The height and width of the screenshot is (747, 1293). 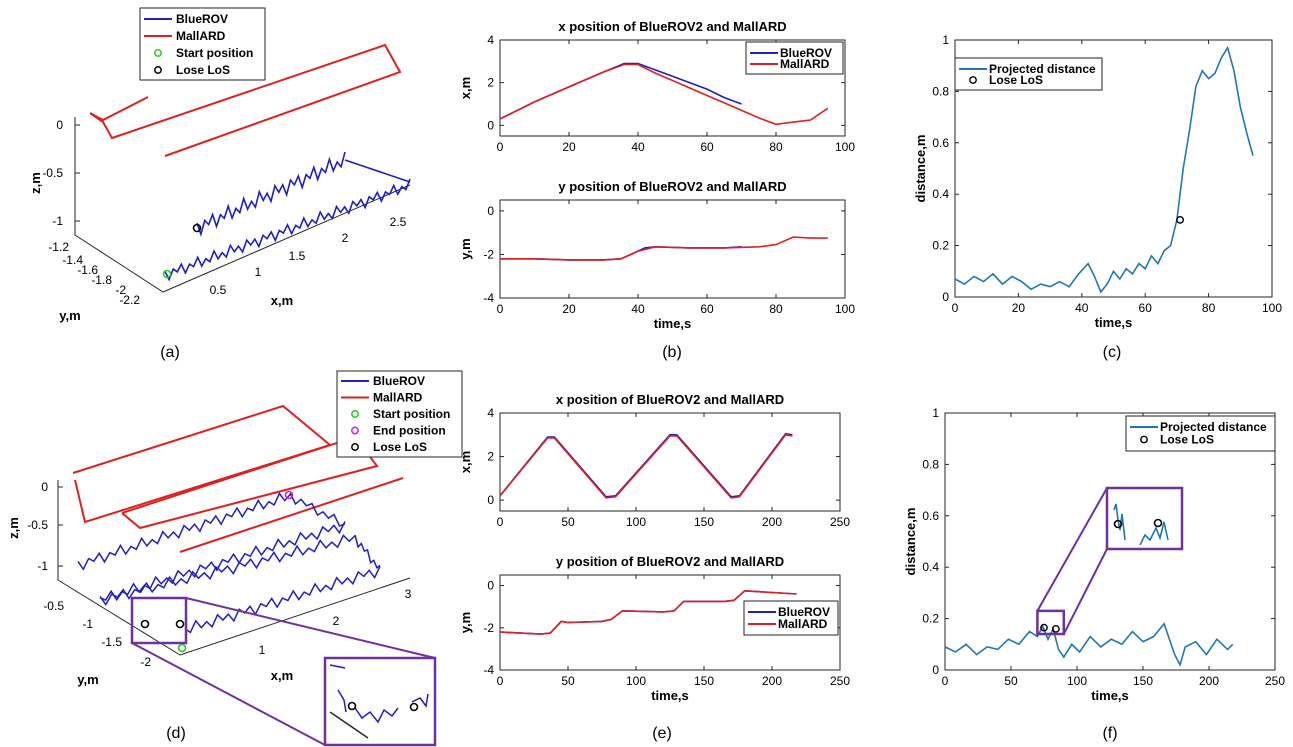 I want to click on y-axis-label: x,m, so click(x=465, y=88).